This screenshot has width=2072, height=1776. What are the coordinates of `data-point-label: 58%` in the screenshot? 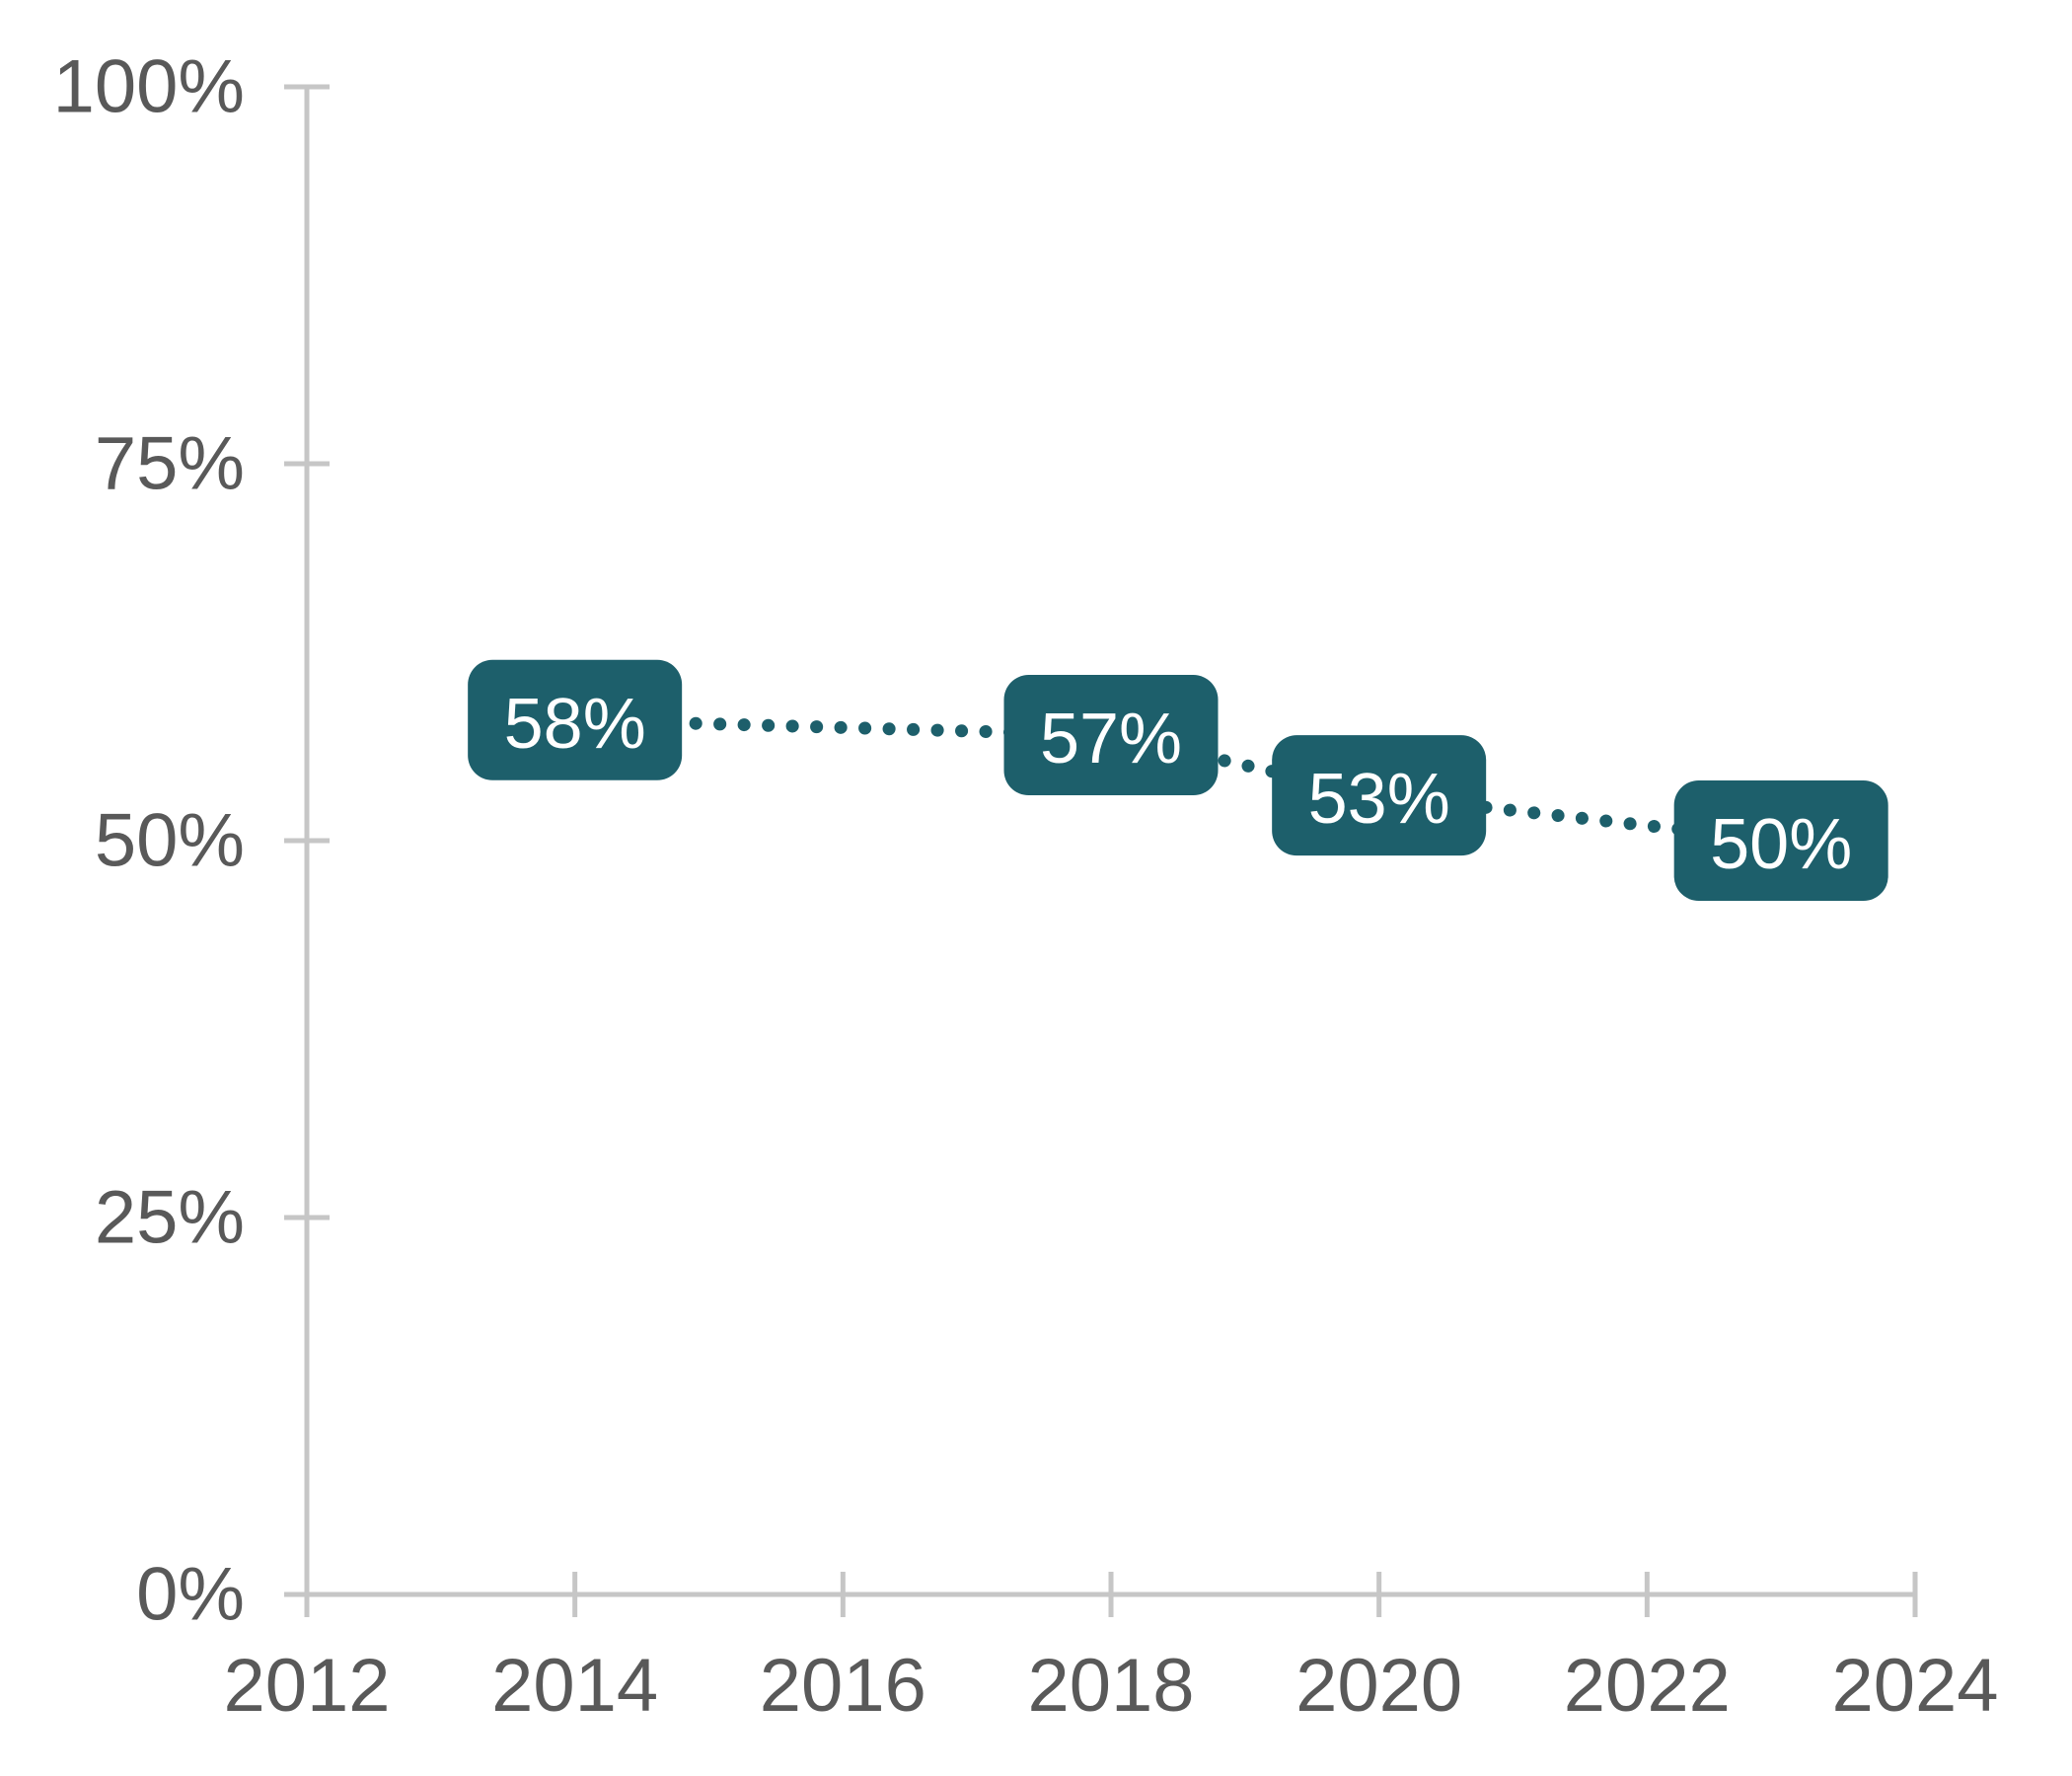 It's located at (575, 725).